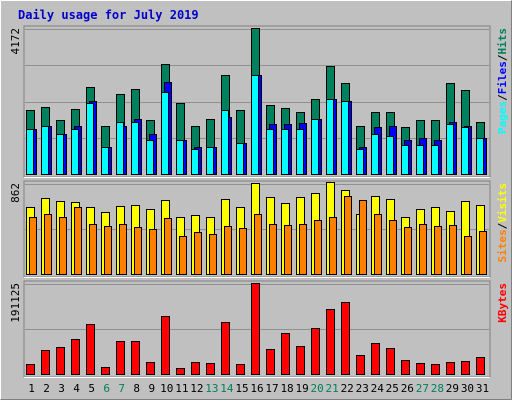 This screenshot has width=512, height=405. I want to click on x-tick-label-day-19: 19, so click(301, 388).